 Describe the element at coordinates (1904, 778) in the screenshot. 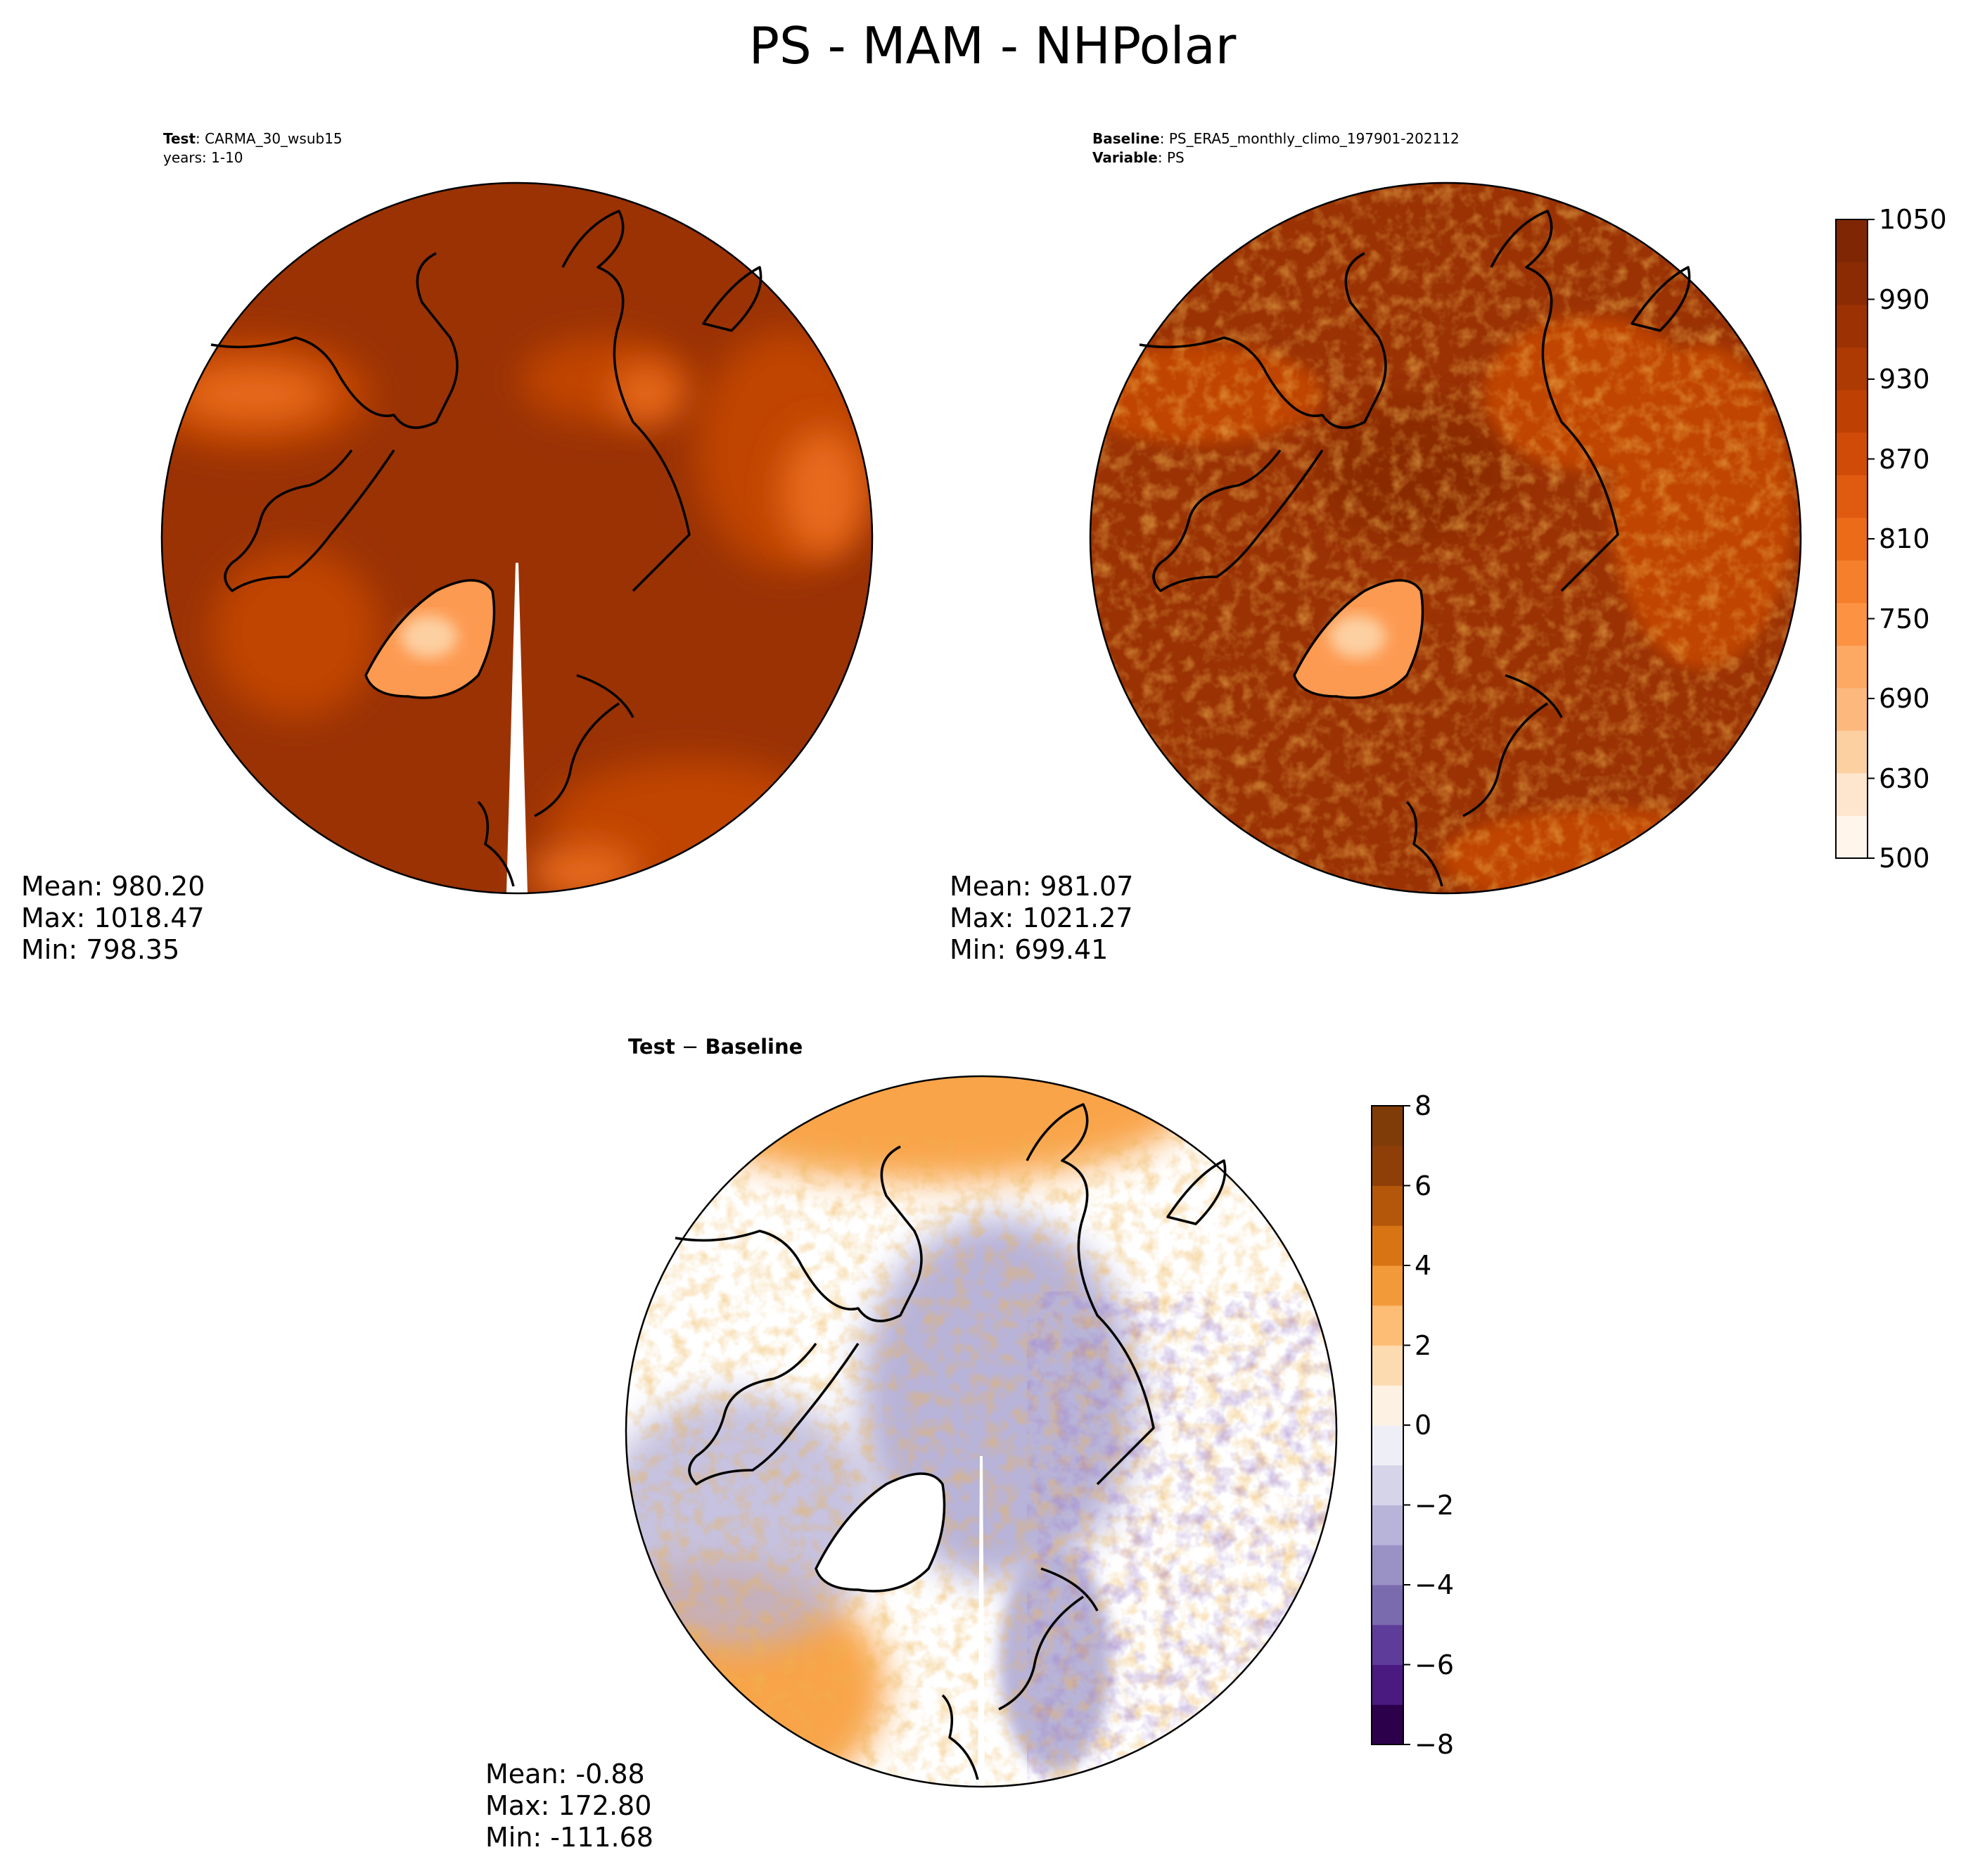

I see `main-colorbar-tick-label: 630` at that location.